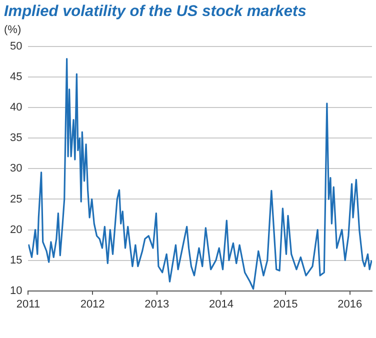 Image resolution: width=376 pixels, height=338 pixels. What do you see at coordinates (16, 168) in the screenshot?
I see `y-tick-label: 30` at bounding box center [16, 168].